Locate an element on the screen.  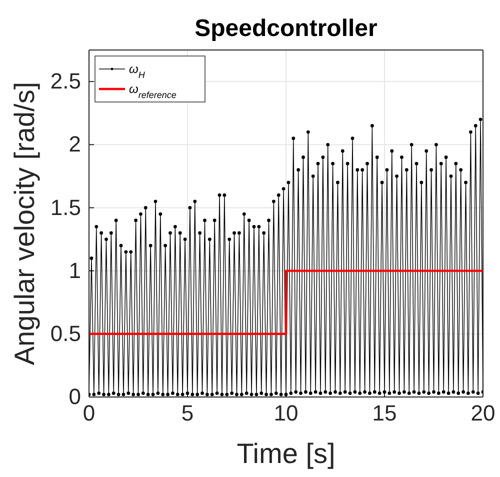
legend-label: ω$_{reference}$ is located at coordinates (152, 91).